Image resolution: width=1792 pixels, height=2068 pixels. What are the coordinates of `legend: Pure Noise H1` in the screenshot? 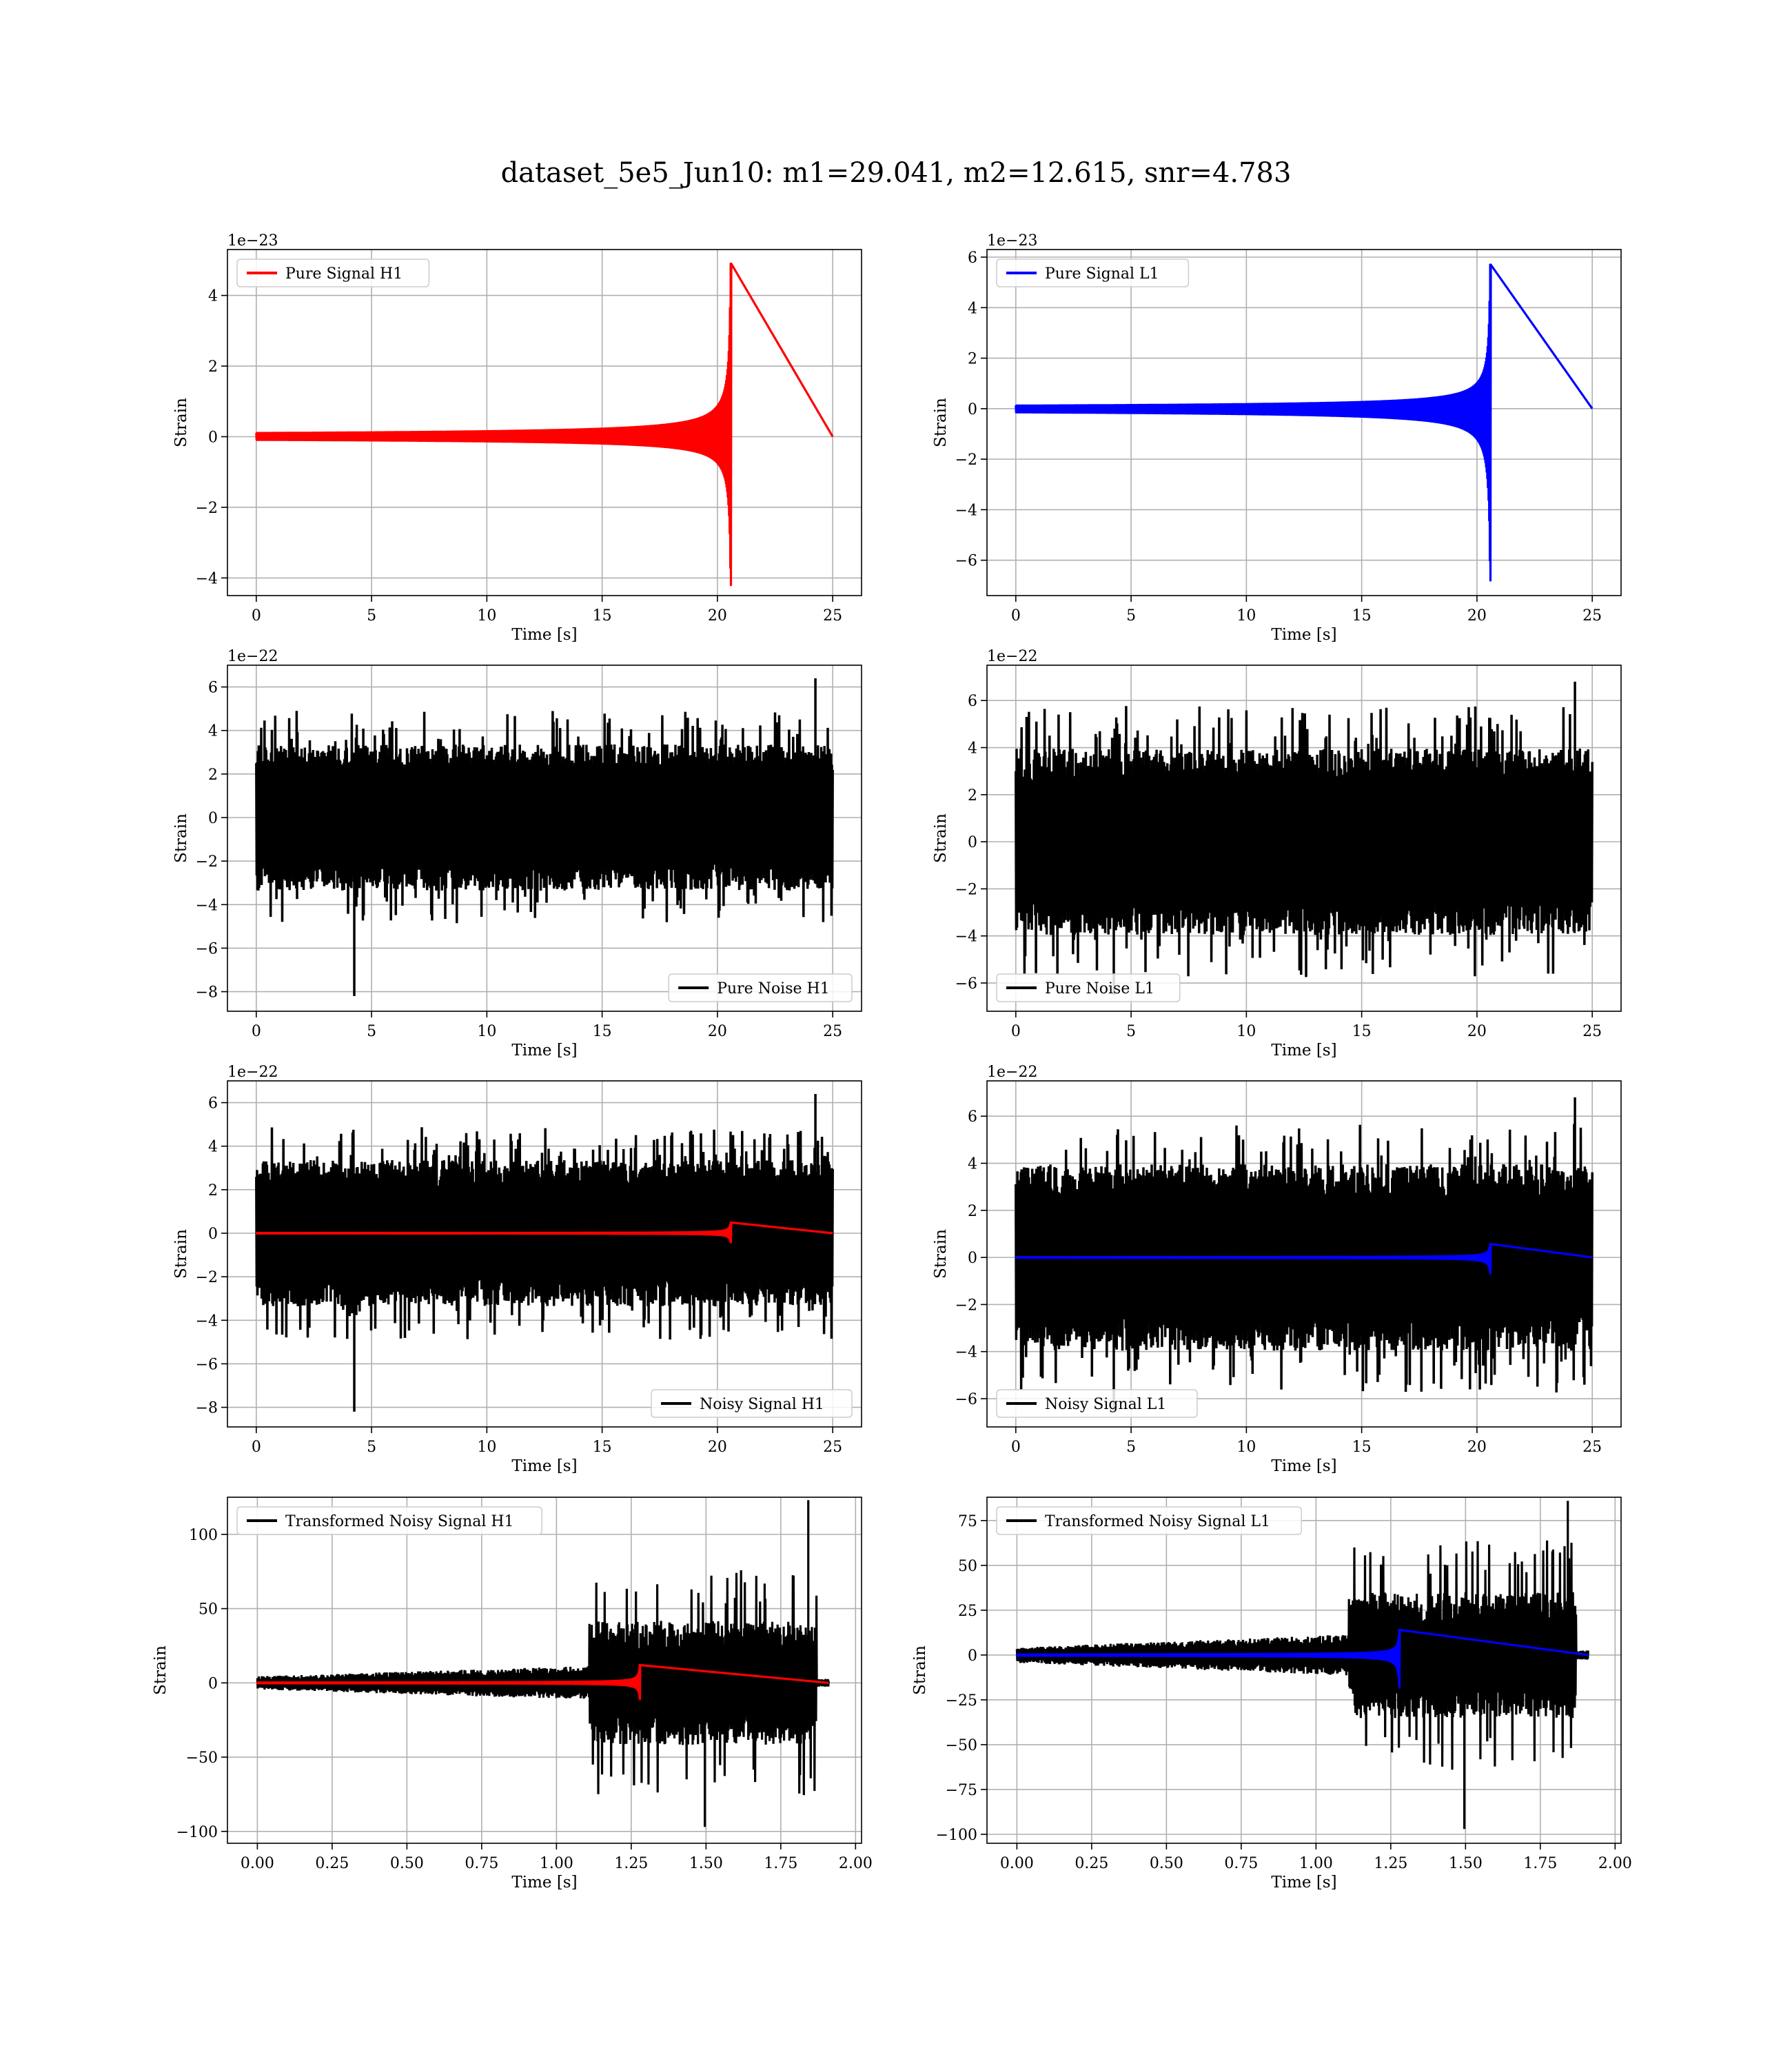 It's located at (760, 988).